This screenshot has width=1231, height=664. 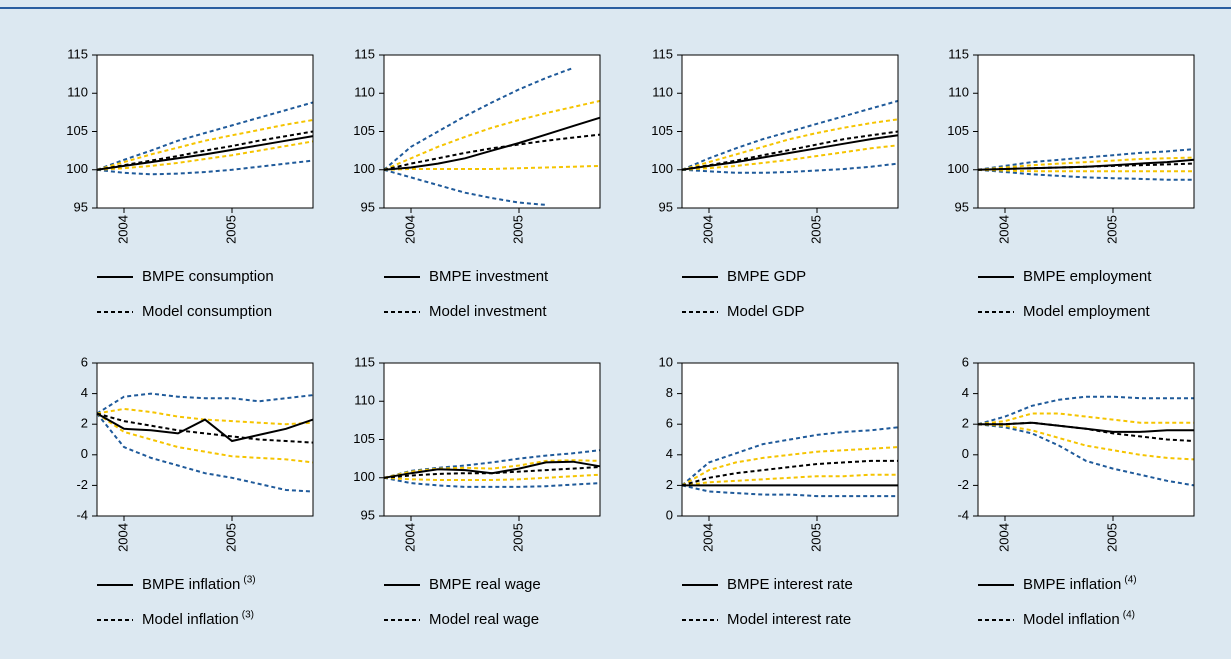 What do you see at coordinates (766, 276) in the screenshot?
I see `legend-label: BMPE GDP` at bounding box center [766, 276].